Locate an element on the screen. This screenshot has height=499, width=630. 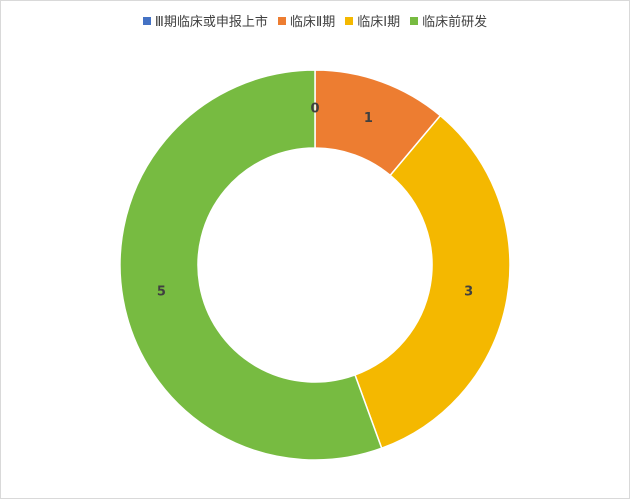
legend-label-phase2: 临床Ⅱ期 is located at coordinates (312, 22).